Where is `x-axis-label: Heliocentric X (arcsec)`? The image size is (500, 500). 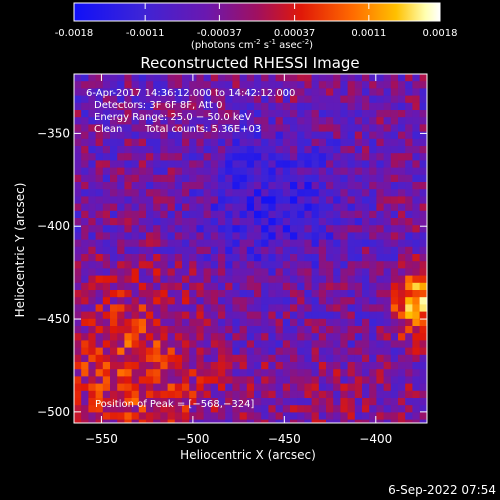
x-axis-label: Heliocentric X (arcsec) is located at coordinates (248, 455).